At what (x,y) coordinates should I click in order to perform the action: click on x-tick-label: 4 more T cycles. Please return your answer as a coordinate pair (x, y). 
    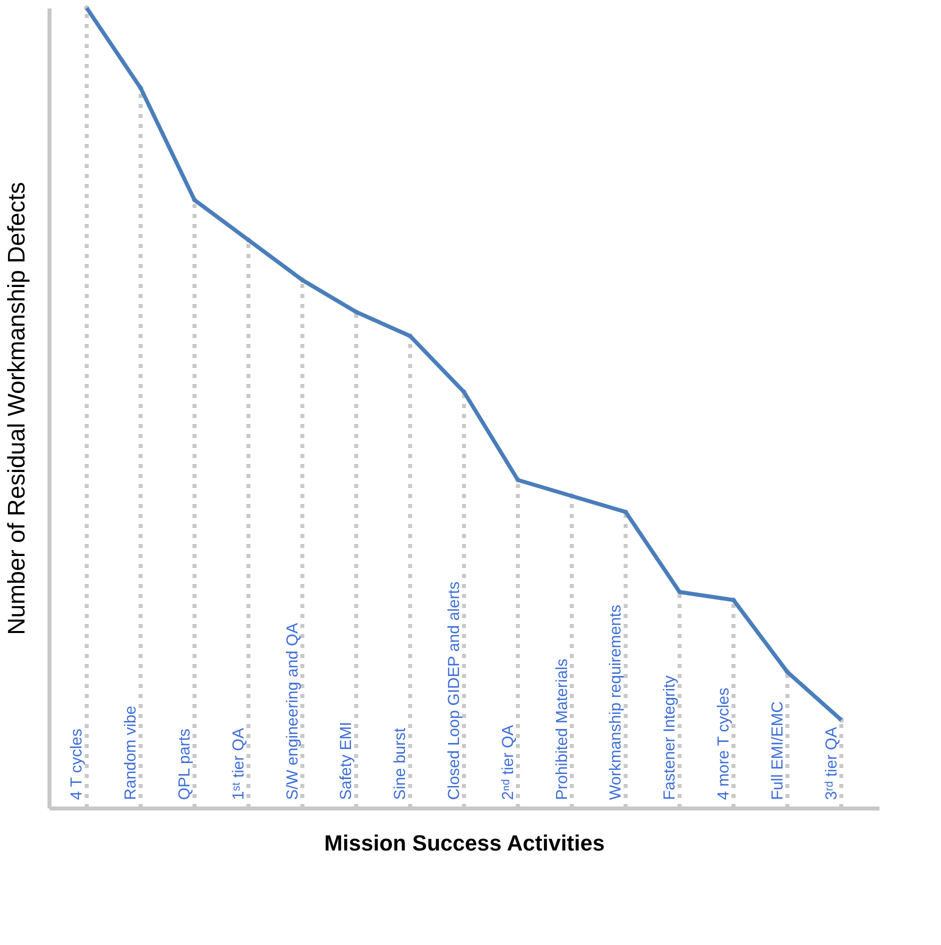
    Looking at the image, I should click on (723, 744).